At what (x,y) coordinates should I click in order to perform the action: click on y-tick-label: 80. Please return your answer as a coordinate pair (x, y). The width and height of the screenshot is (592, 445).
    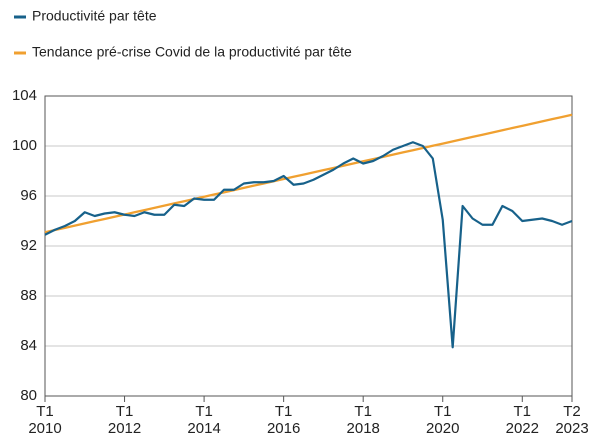
    Looking at the image, I should click on (28, 395).